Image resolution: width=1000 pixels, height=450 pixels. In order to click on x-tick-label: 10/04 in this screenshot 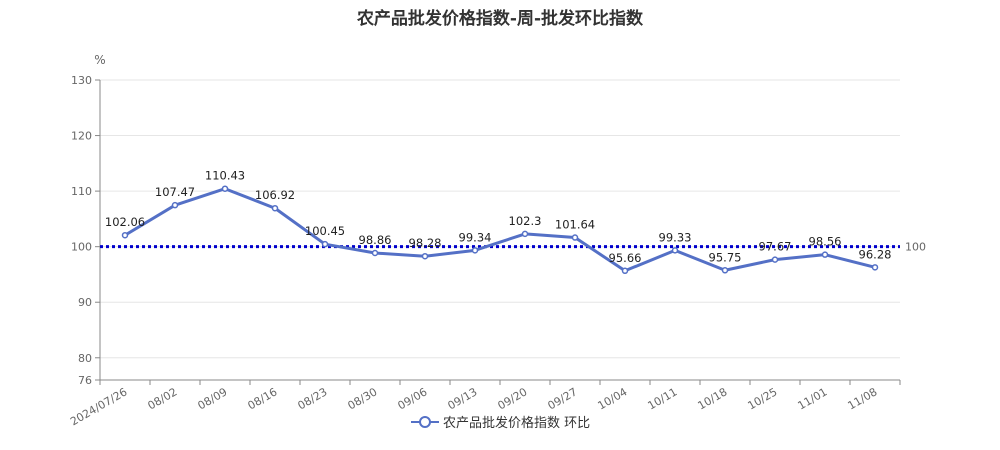, I will do `click(613, 398)`.